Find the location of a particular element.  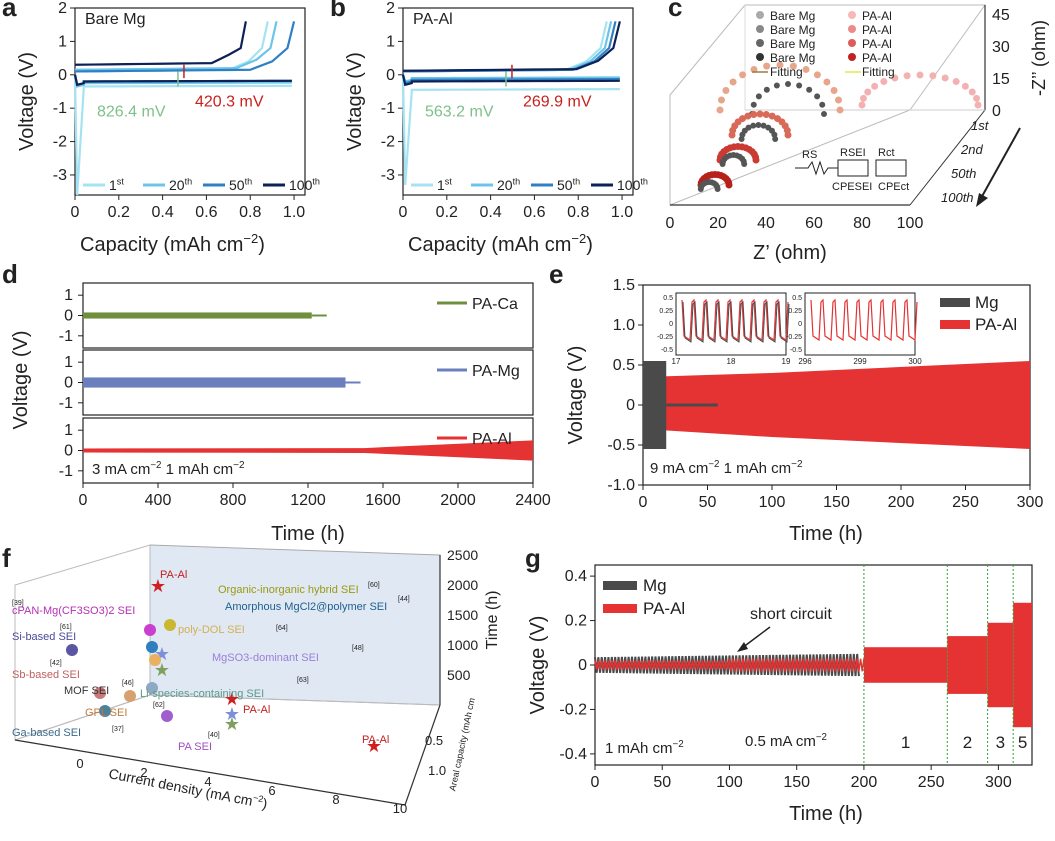

annotation-arrow is located at coordinates (756, 637).